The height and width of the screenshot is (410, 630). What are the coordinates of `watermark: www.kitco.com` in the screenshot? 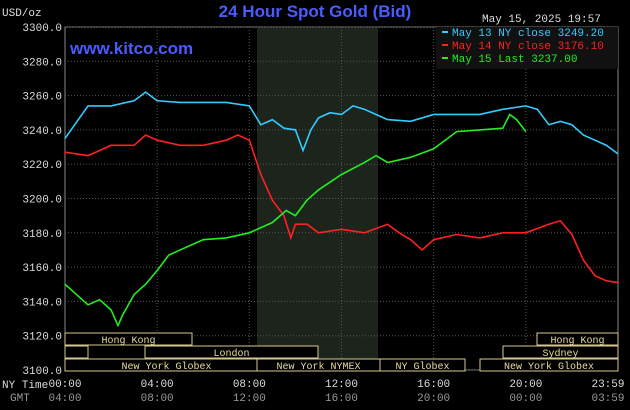 It's located at (131, 48).